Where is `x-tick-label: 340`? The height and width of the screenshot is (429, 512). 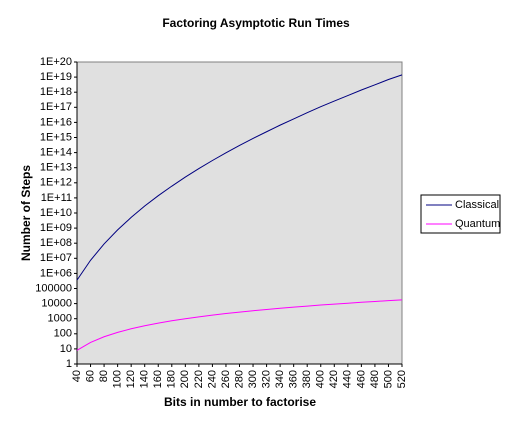
x-tick-label: 340 is located at coordinates (280, 379).